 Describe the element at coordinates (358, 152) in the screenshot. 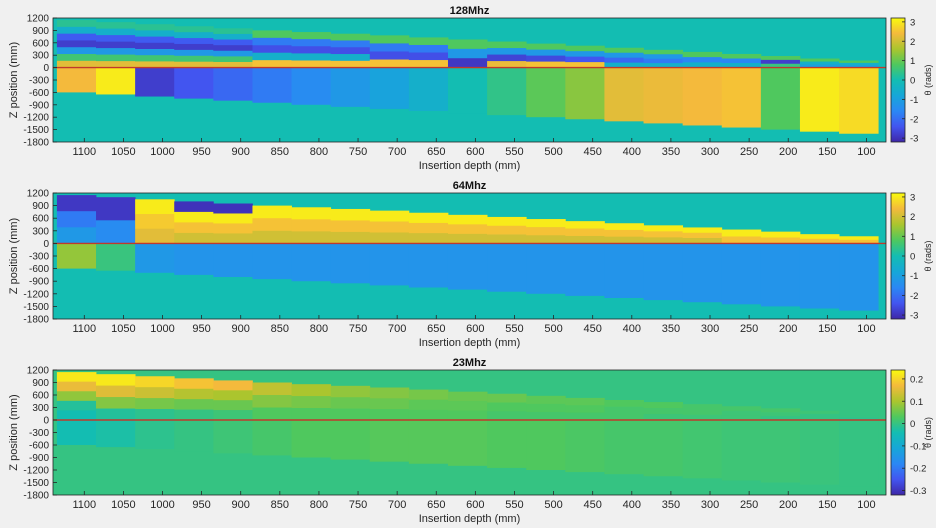

I see `x-tick-label: 750` at that location.